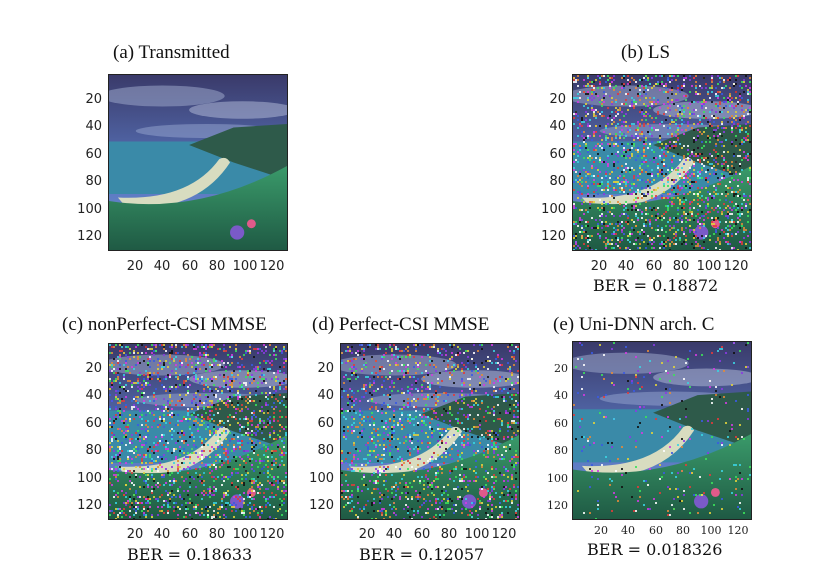 This screenshot has height=588, width=830. Describe the element at coordinates (634, 324) in the screenshot. I see `panel-title: (e) Uni-DNN arch. C` at that location.